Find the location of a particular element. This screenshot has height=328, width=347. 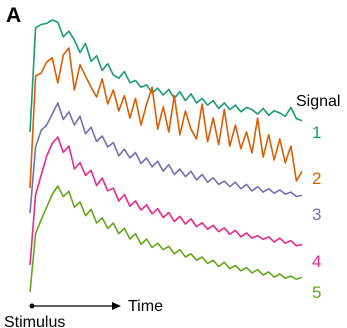

series-label-4: 4 is located at coordinates (316, 261).